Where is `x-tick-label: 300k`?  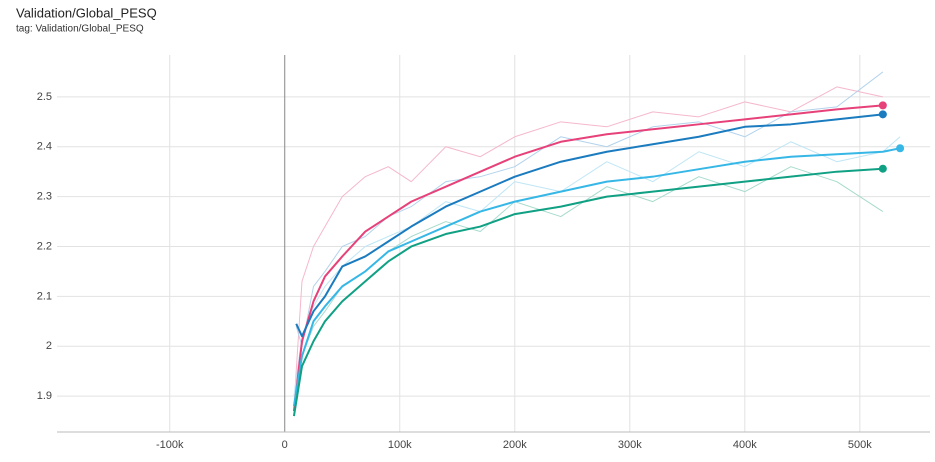 x-tick-label: 300k is located at coordinates (630, 445).